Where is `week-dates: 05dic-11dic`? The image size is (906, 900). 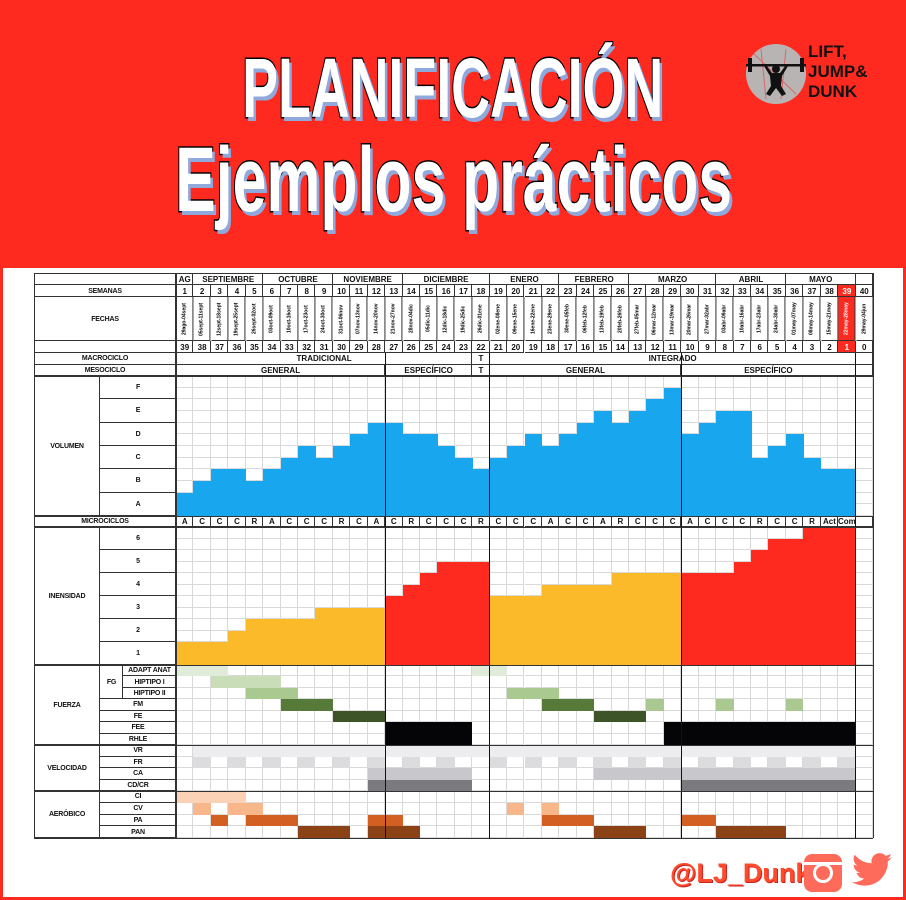 week-dates: 05dic-11dic is located at coordinates (428, 319).